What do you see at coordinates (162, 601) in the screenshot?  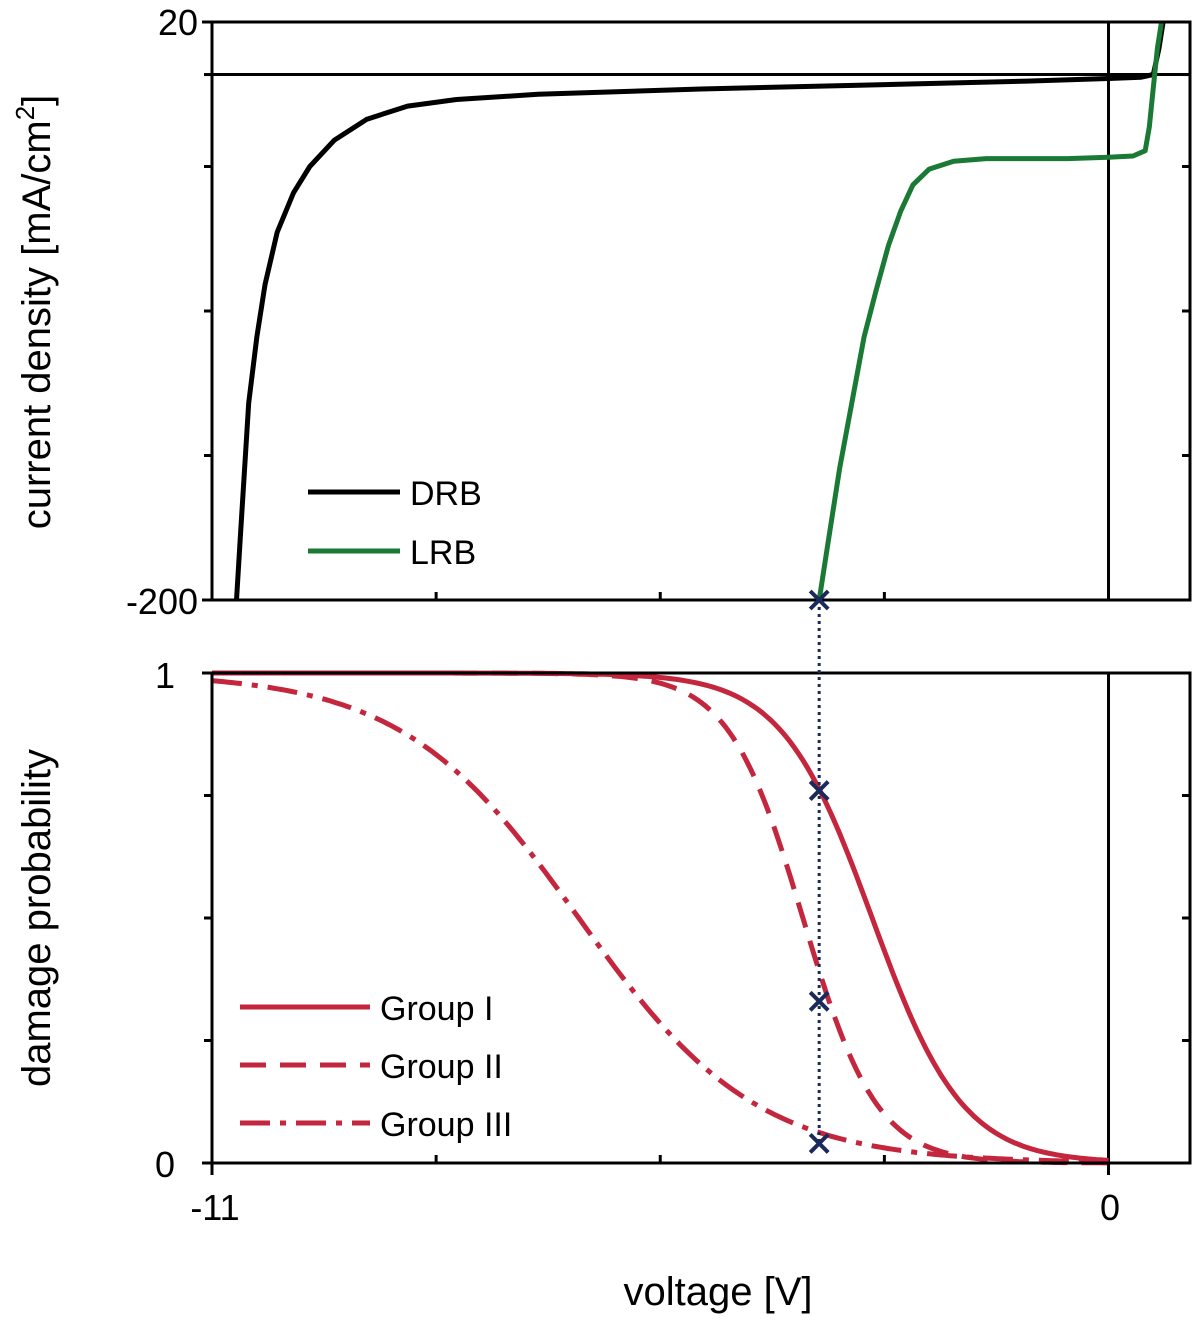 I see `top-y-tick-label-min: -200` at bounding box center [162, 601].